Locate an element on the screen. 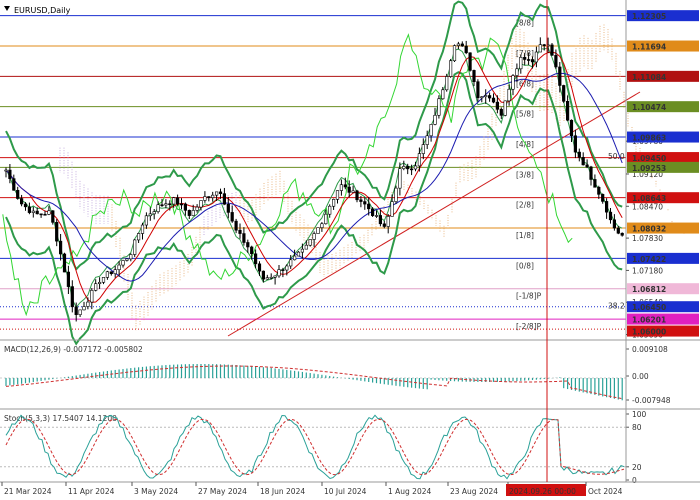 The image size is (700, 500). macd-tick-label: 0.009108 is located at coordinates (650, 349).